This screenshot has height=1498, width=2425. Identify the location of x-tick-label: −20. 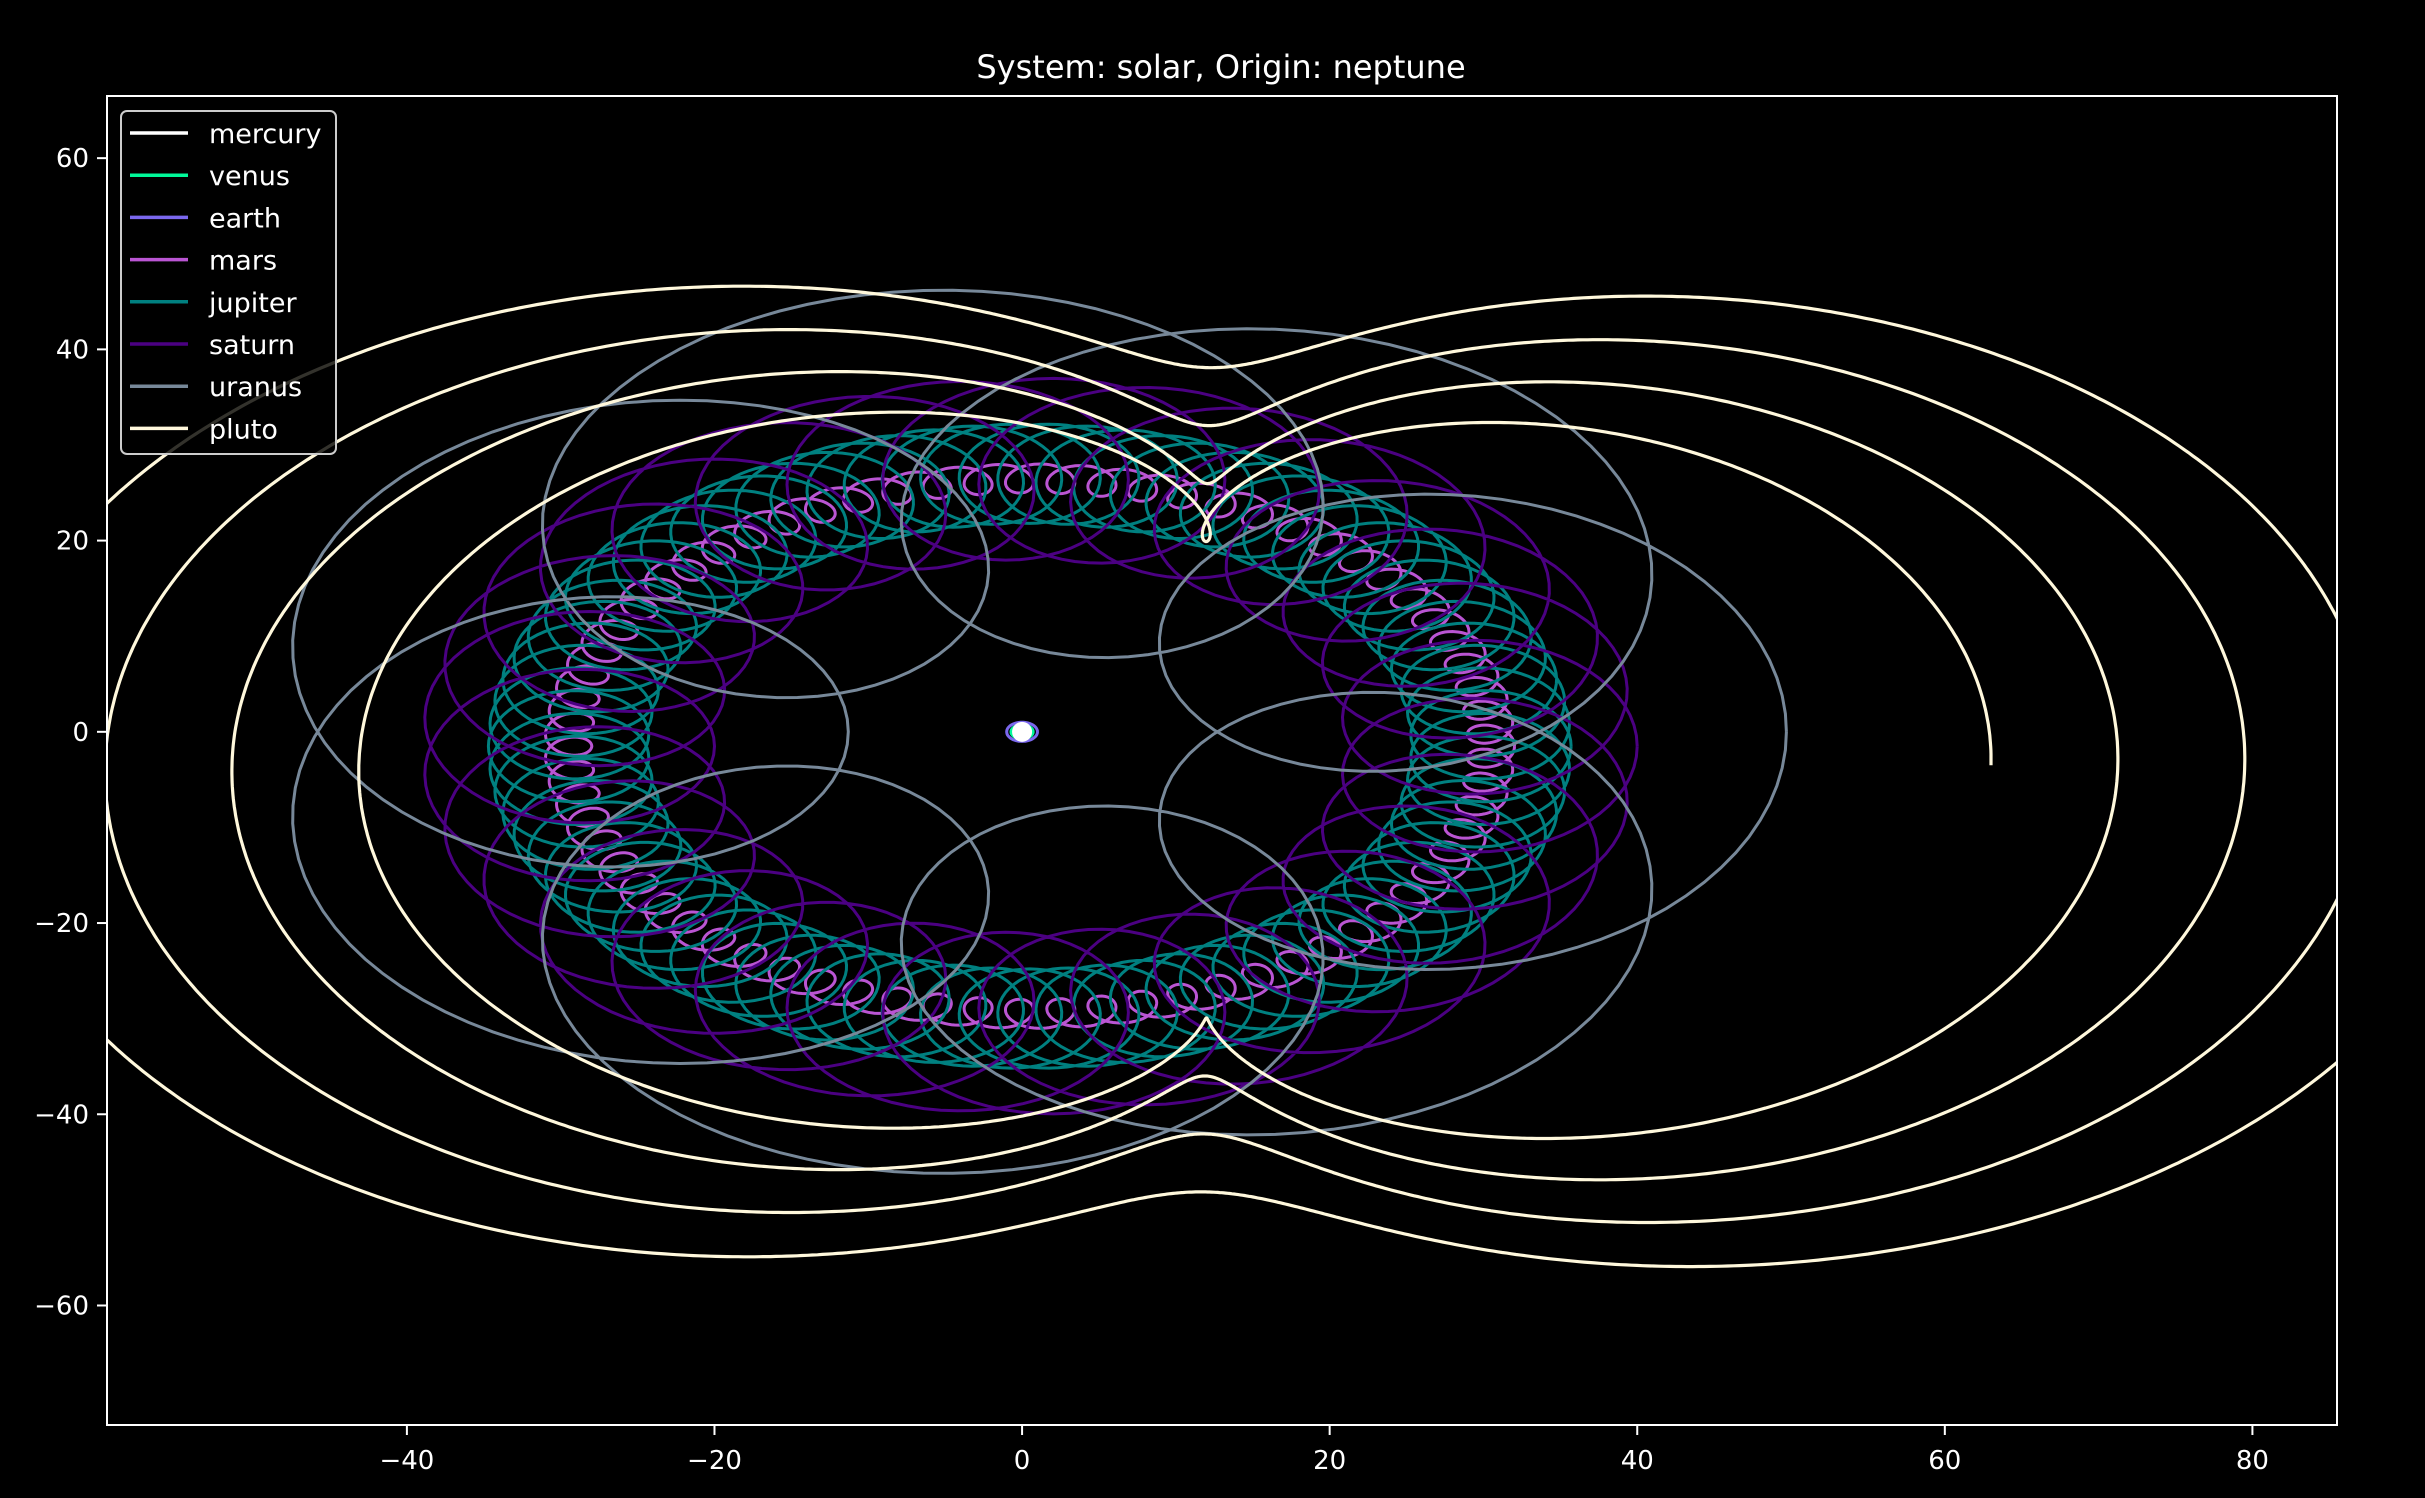
(714, 1461).